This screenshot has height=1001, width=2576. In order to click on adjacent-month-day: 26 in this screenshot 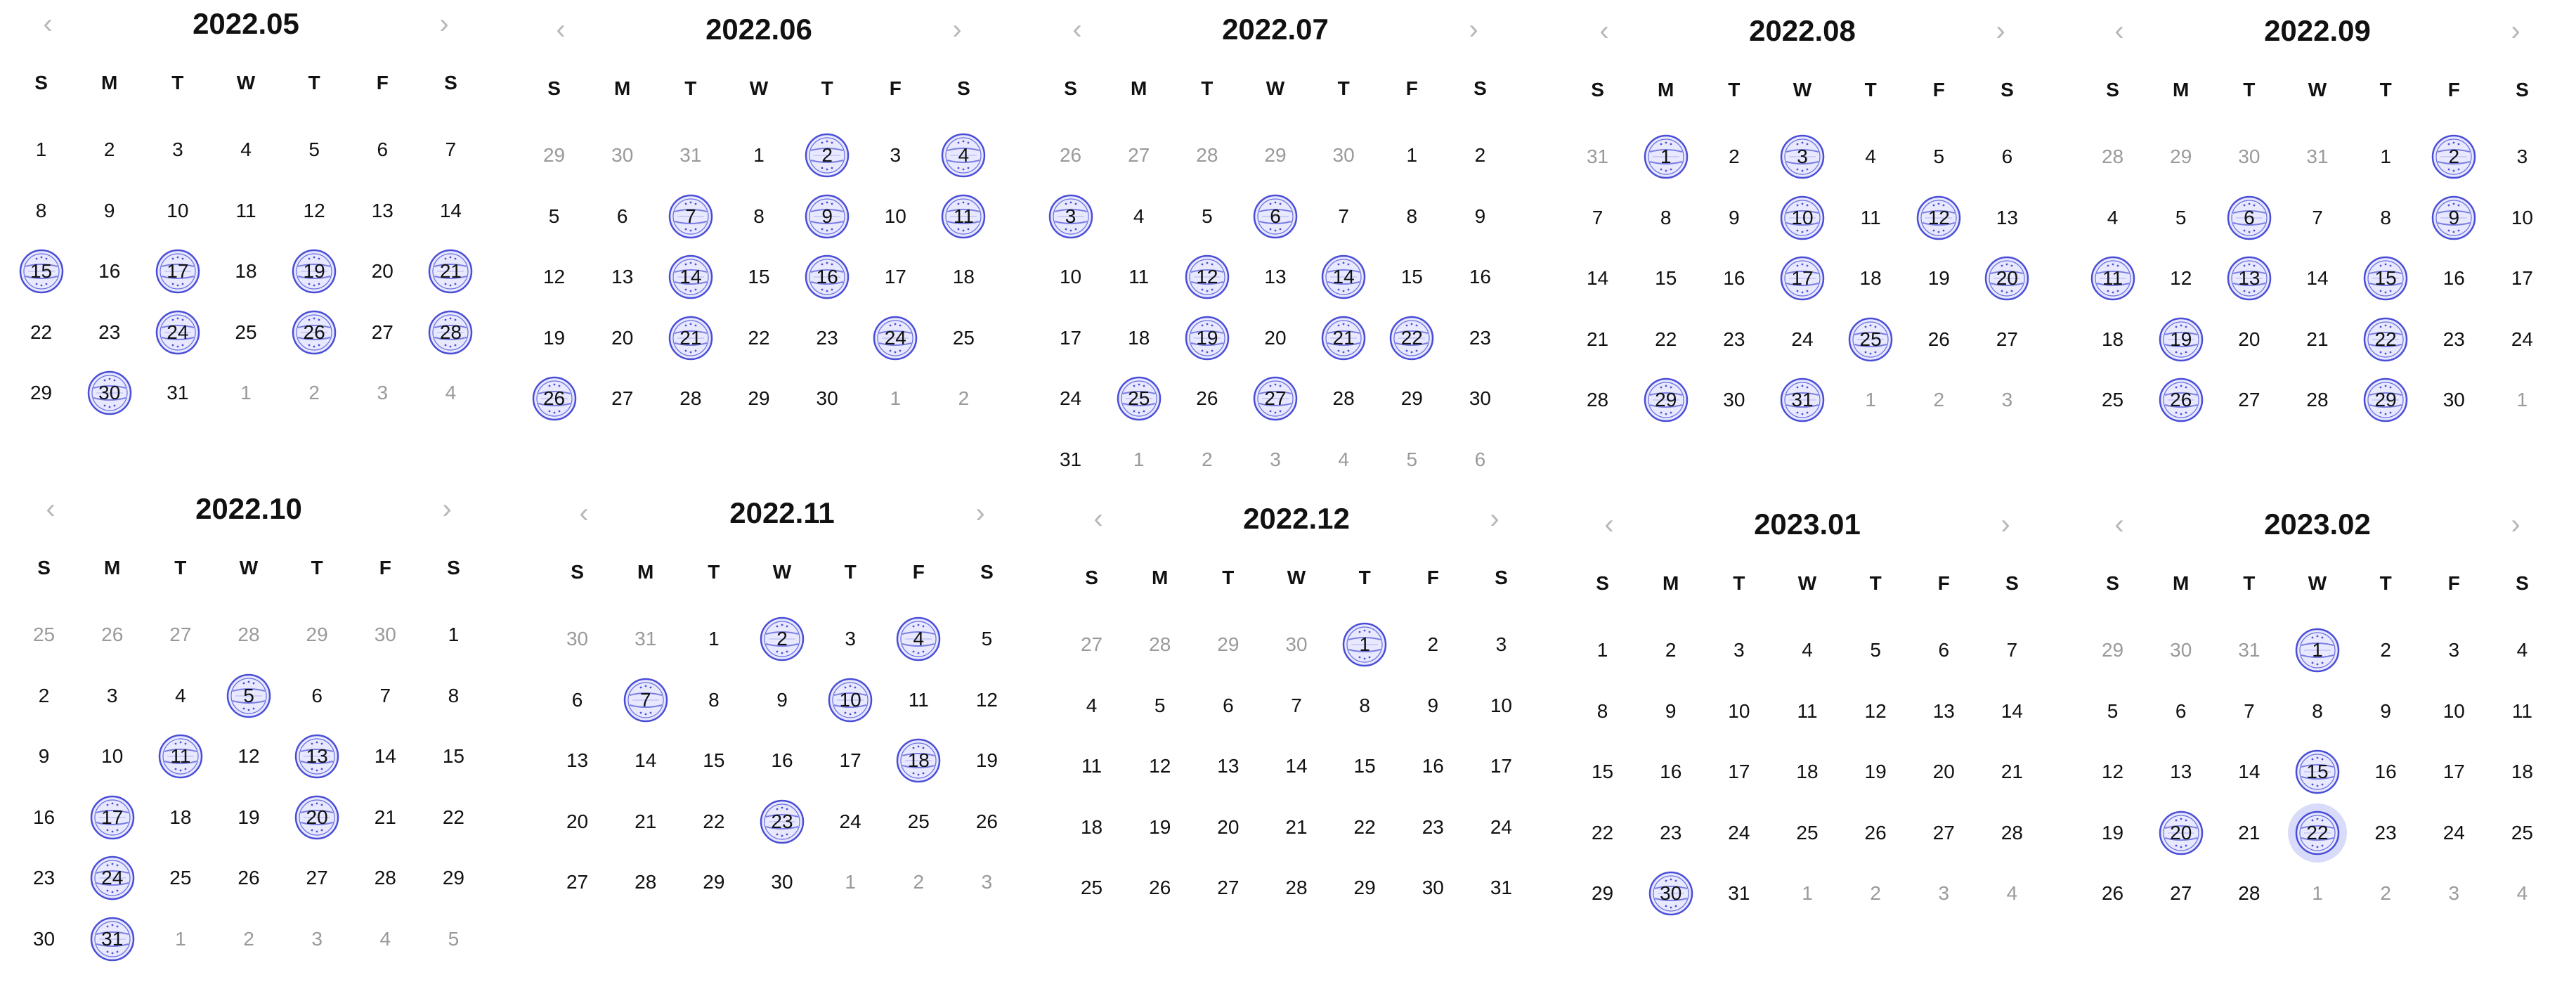, I will do `click(1070, 155)`.